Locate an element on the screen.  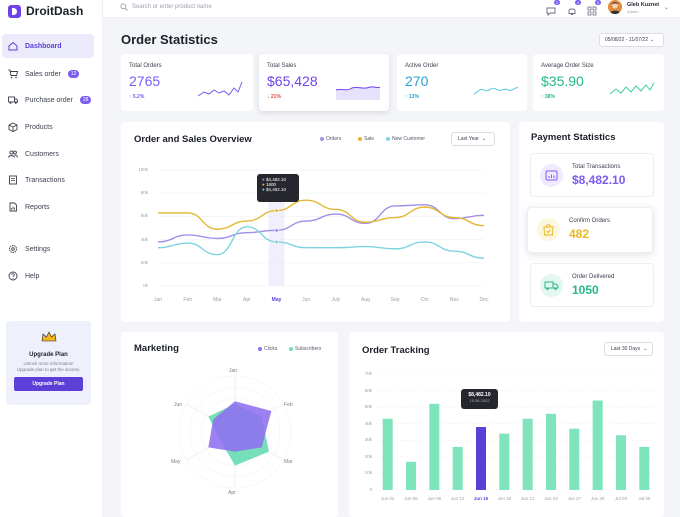
tracking-period-dropdown: Last 30 Days ⌄ is located at coordinates (628, 349).